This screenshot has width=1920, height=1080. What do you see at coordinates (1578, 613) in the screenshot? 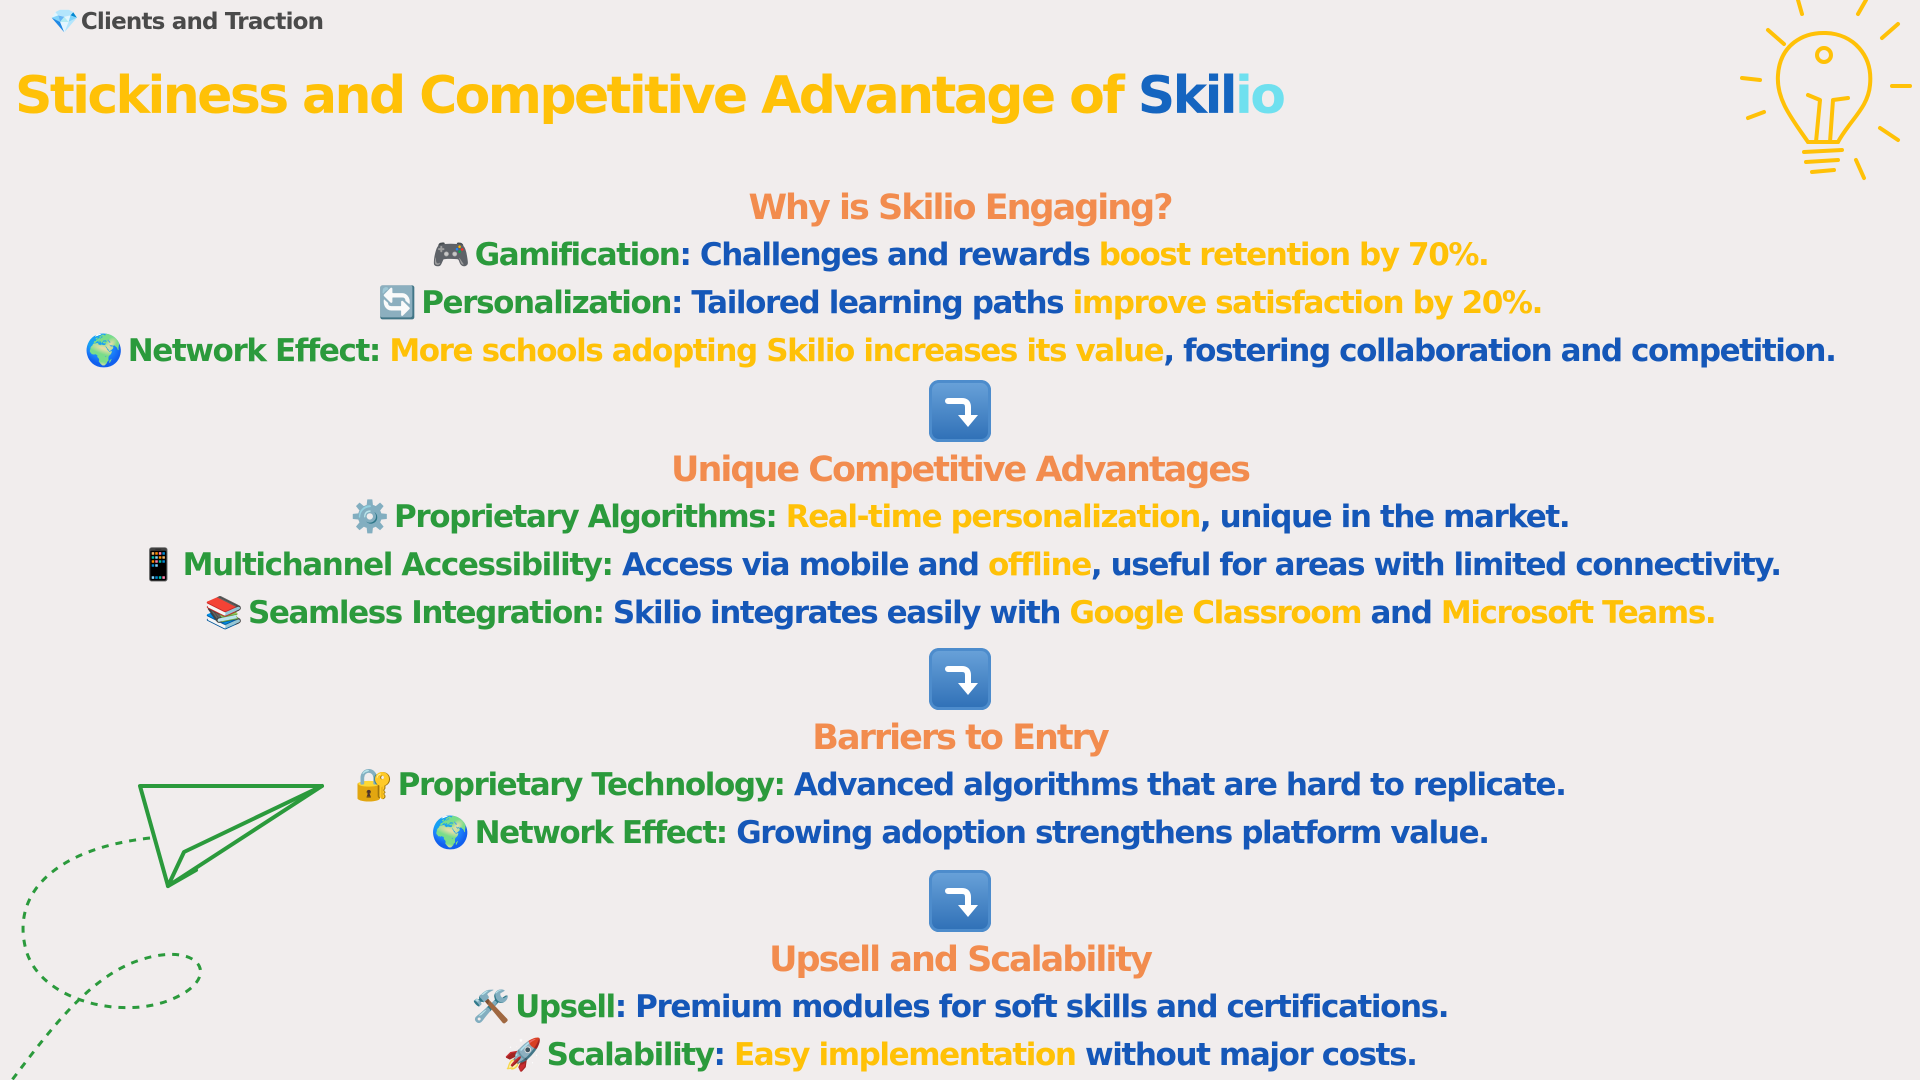
I see `item-highlight-2: Microsoft Teams.` at bounding box center [1578, 613].